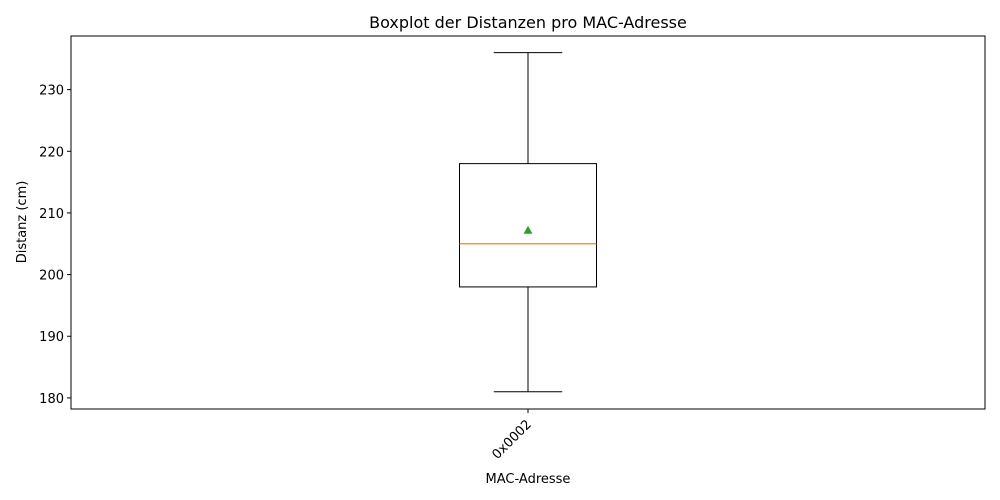 The image size is (1000, 500). I want to click on y-axis: 180 190 200 210 220 230, so click(55, 245).